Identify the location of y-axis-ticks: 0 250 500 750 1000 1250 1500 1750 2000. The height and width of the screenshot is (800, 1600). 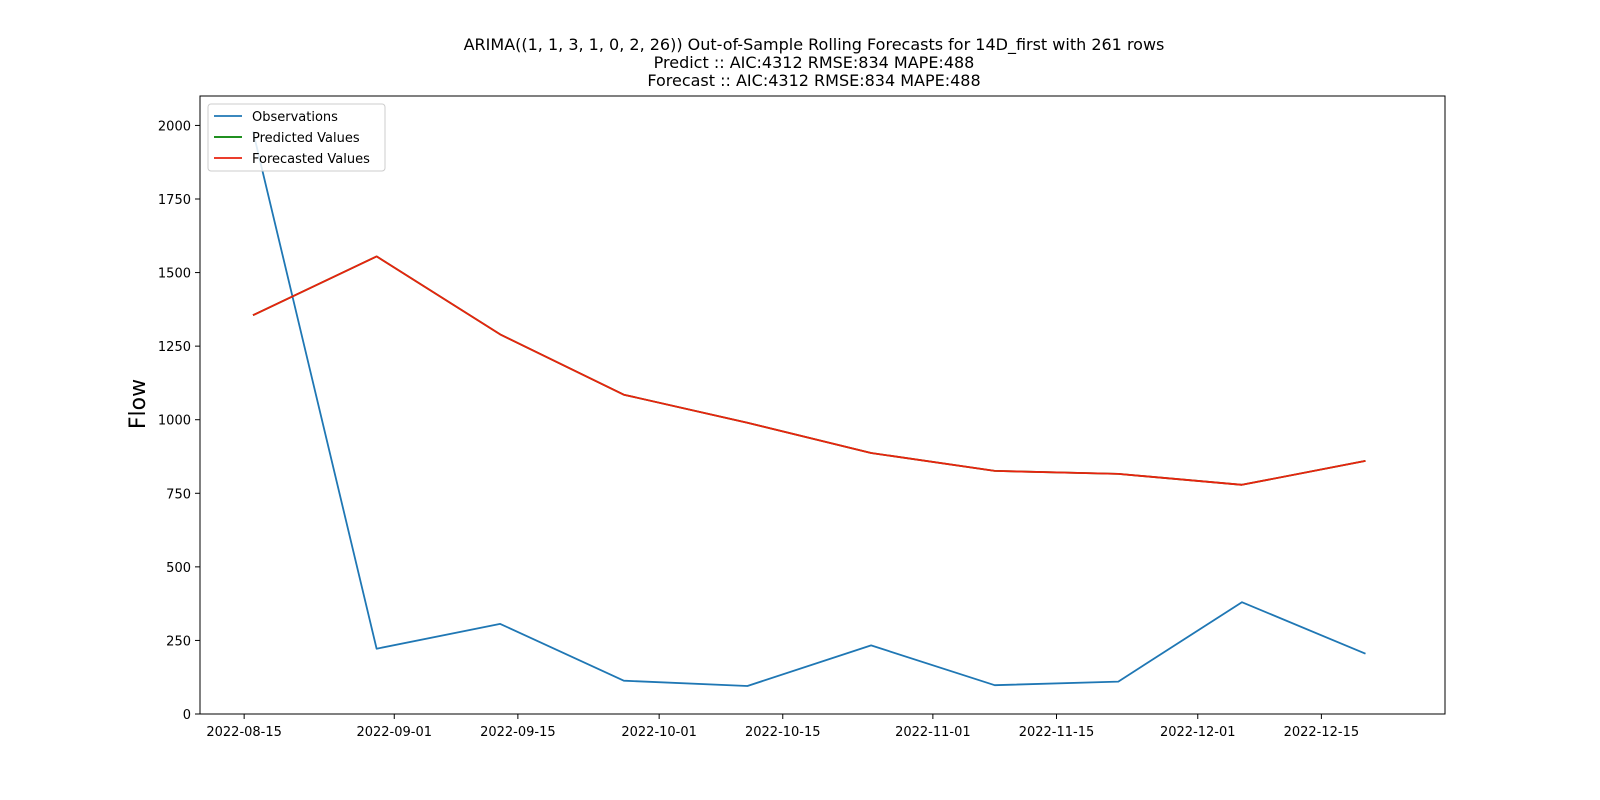
(179, 421).